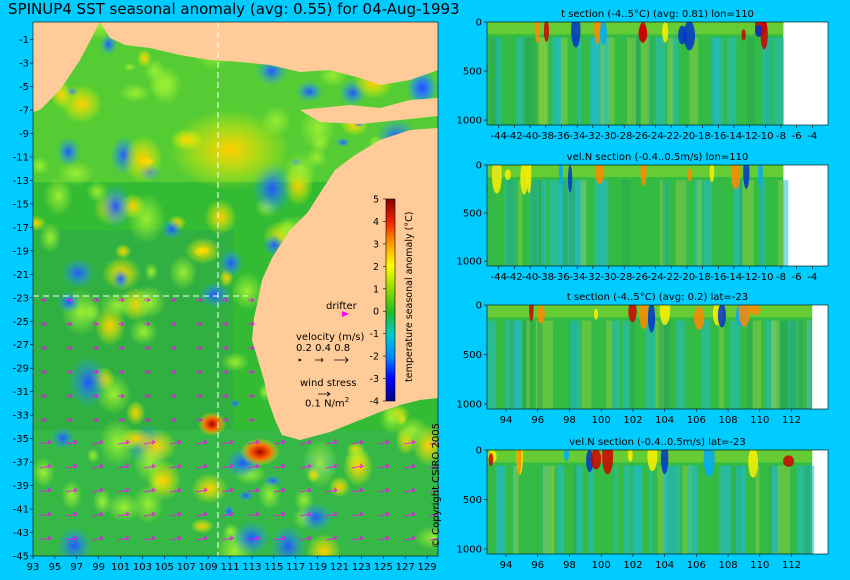 This screenshot has height=580, width=850. Describe the element at coordinates (251, 567) in the screenshot. I see `lon-tick-label: 113` at that location.